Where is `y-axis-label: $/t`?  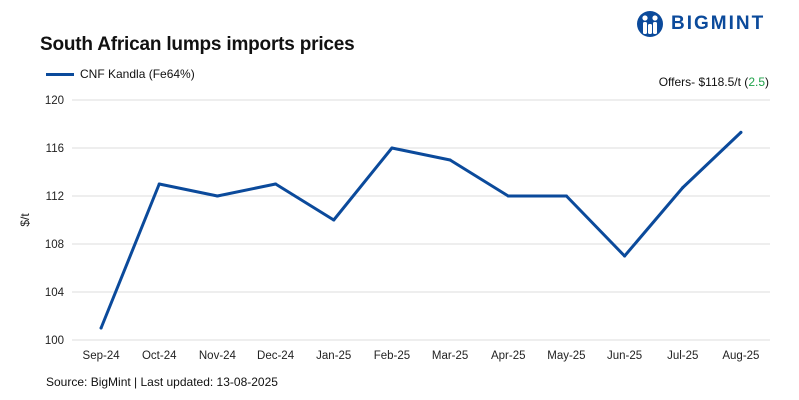 y-axis-label: $/t is located at coordinates (25, 220).